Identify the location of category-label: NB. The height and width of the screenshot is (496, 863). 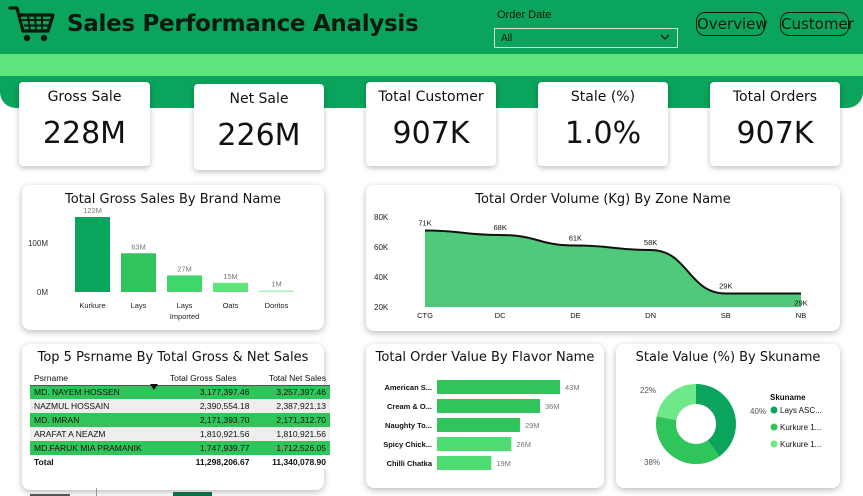
(801, 315).